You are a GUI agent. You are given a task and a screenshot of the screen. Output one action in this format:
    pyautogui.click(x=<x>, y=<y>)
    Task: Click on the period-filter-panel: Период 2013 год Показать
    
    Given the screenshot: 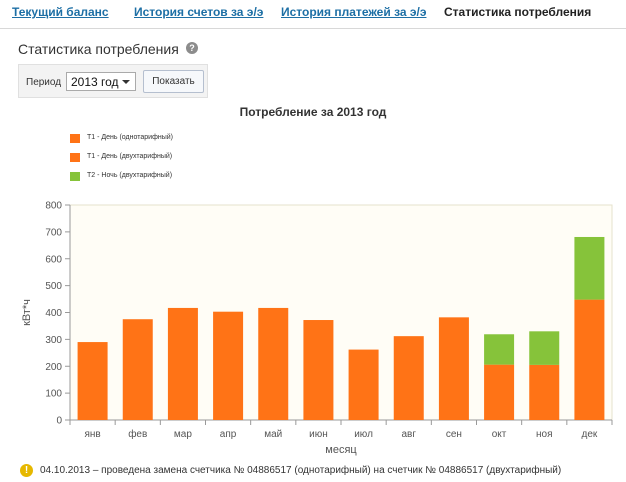 What is the action you would take?
    pyautogui.click(x=113, y=81)
    